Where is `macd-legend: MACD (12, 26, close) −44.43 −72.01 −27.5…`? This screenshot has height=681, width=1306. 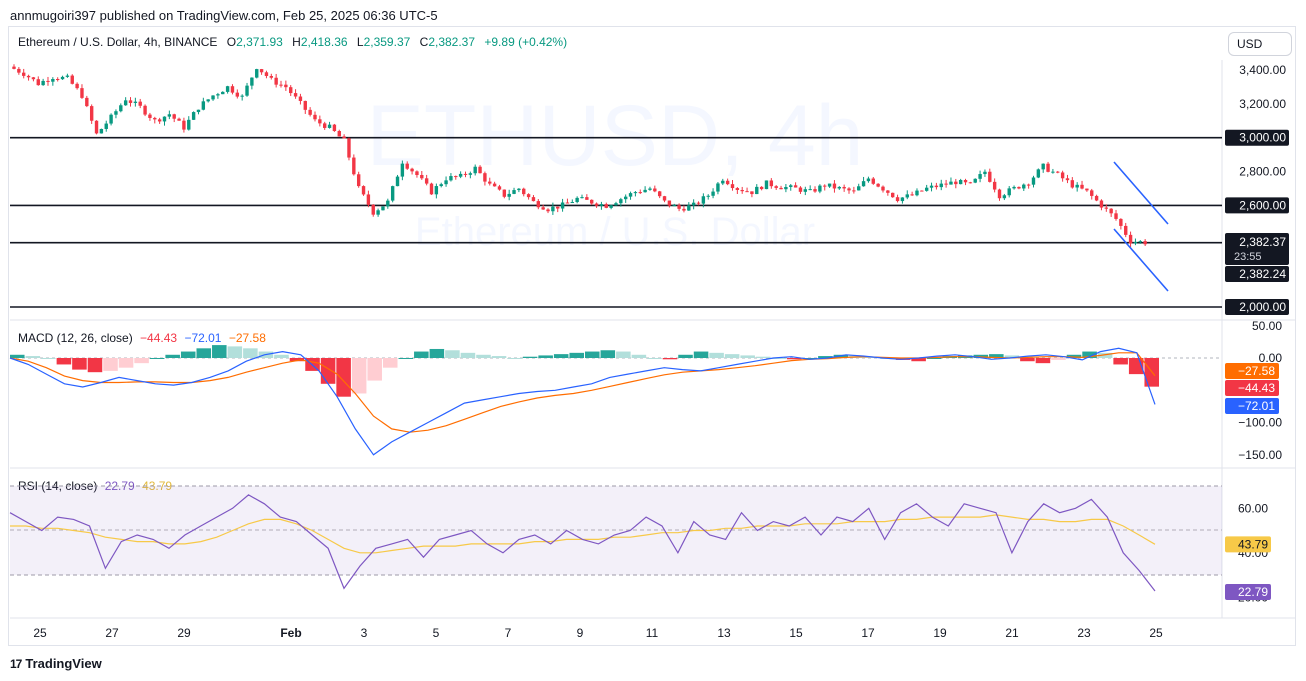 macd-legend: MACD (12, 26, close) −44.43 −72.01 −27.5… is located at coordinates (142, 338).